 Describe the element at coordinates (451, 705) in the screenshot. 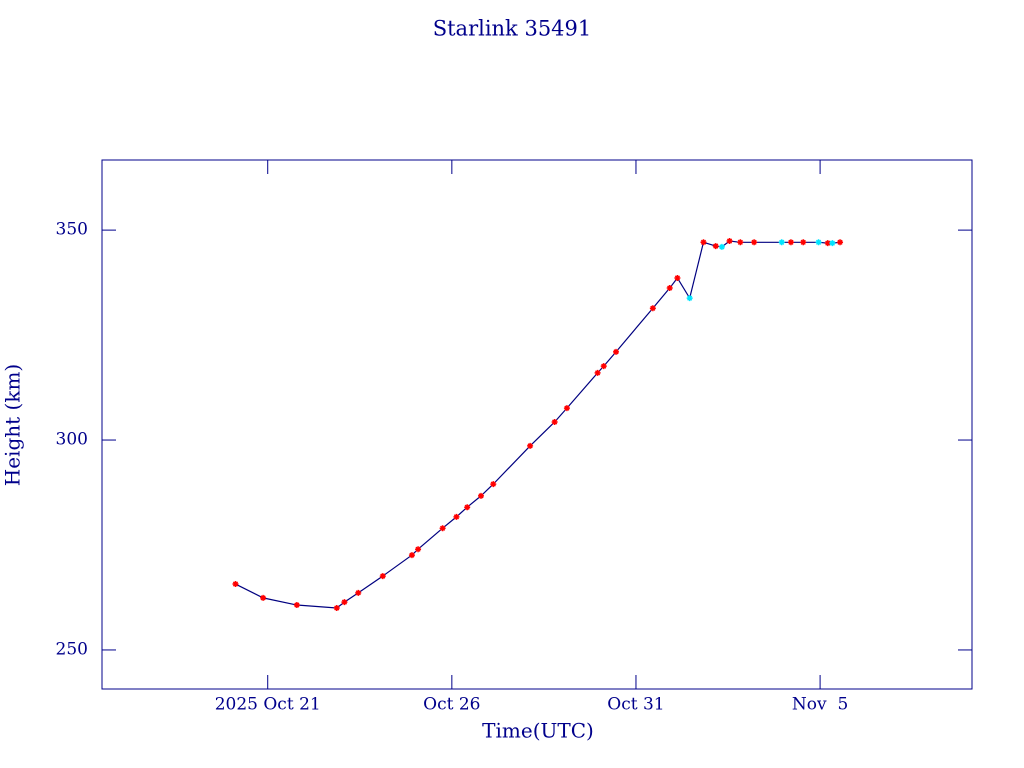

I see `x-tick-label: Oct 26` at that location.